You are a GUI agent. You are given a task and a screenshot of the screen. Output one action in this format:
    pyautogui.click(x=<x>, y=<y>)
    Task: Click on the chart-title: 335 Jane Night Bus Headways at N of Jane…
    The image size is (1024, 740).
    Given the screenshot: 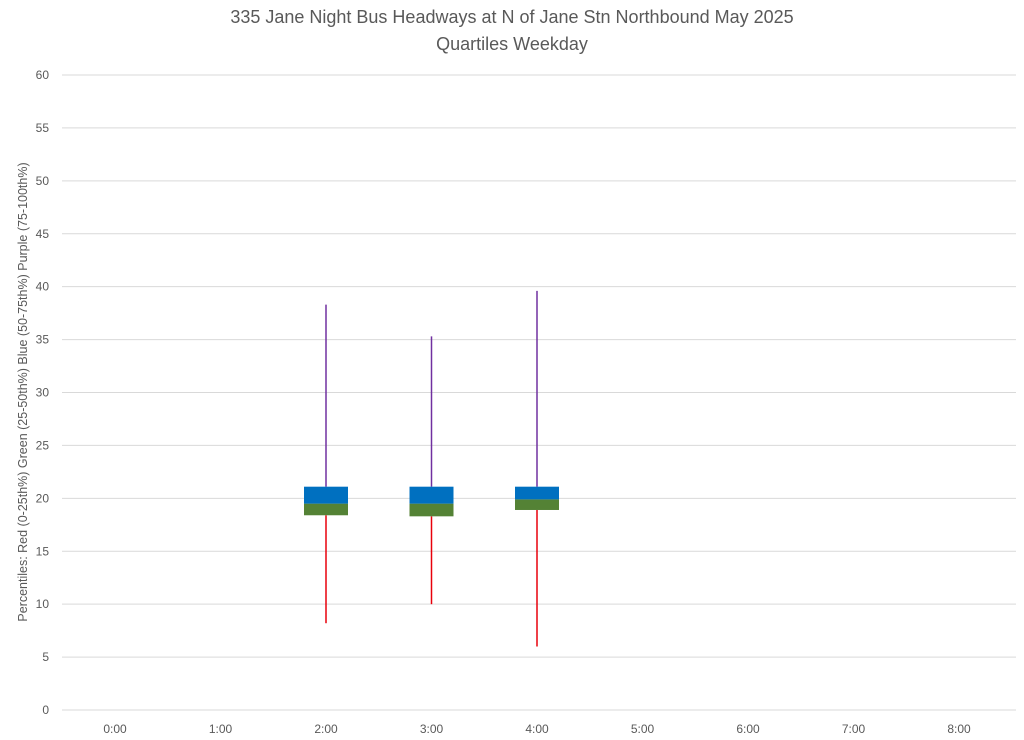 What is the action you would take?
    pyautogui.click(x=512, y=17)
    